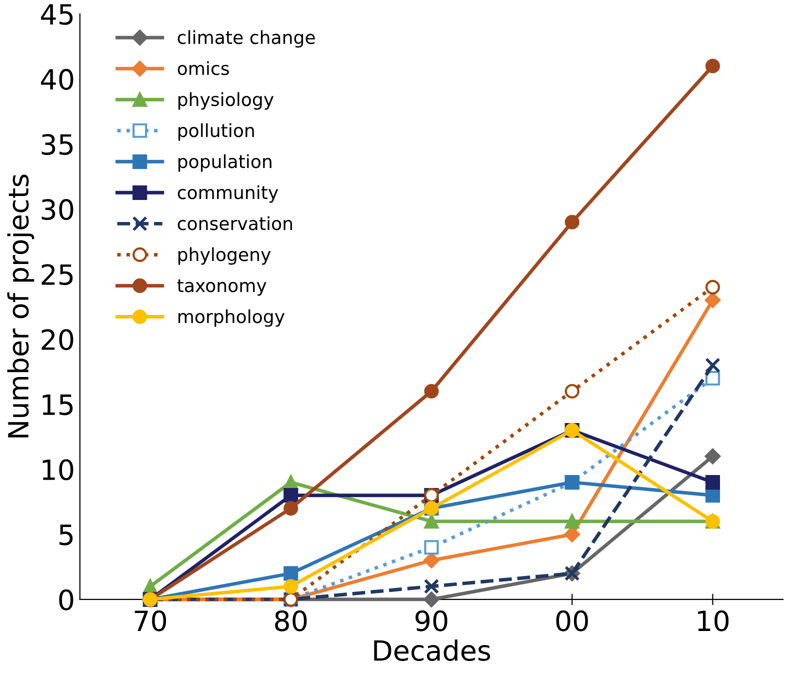 This screenshot has height=697, width=799. Describe the element at coordinates (150, 621) in the screenshot. I see `x-tick-label: 70` at that location.